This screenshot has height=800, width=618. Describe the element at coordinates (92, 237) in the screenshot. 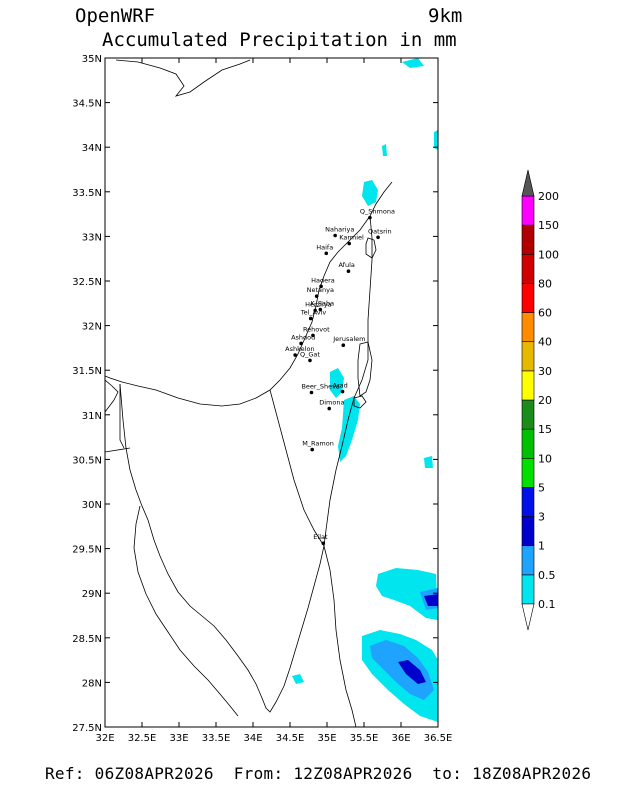

I see `lat-tick-label: 33N` at that location.